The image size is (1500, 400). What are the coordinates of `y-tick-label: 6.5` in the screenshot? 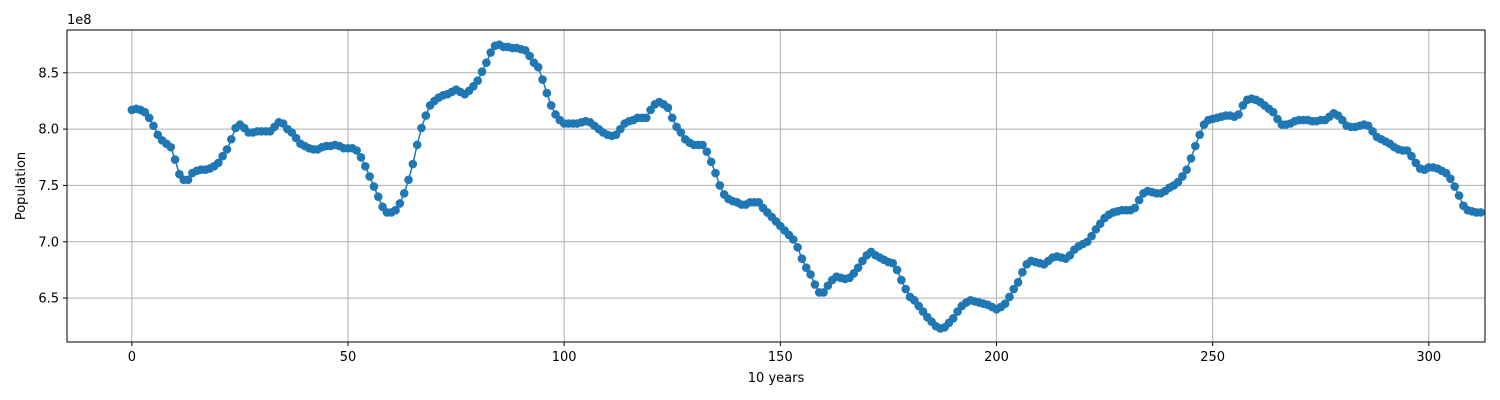 It's located at (48, 299).